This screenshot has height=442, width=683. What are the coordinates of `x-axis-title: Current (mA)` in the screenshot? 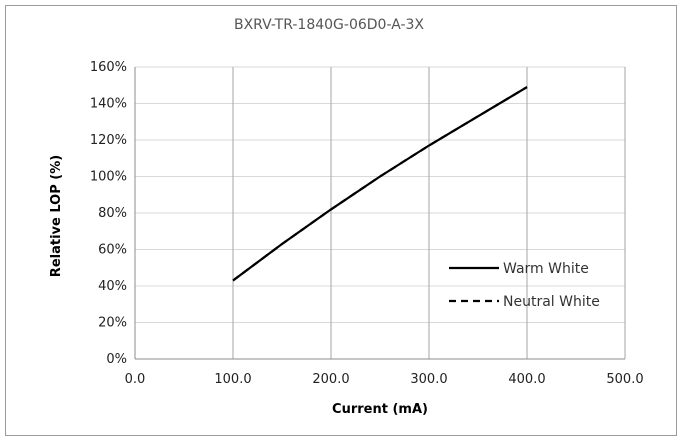 It's located at (380, 409).